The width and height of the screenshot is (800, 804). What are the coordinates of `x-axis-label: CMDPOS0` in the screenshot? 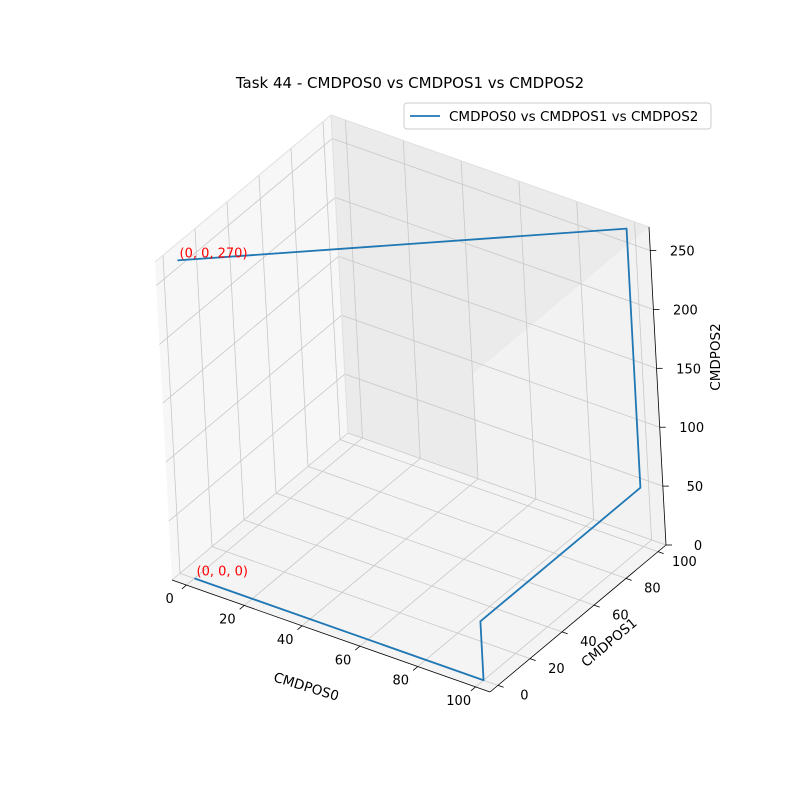 It's located at (306, 687).